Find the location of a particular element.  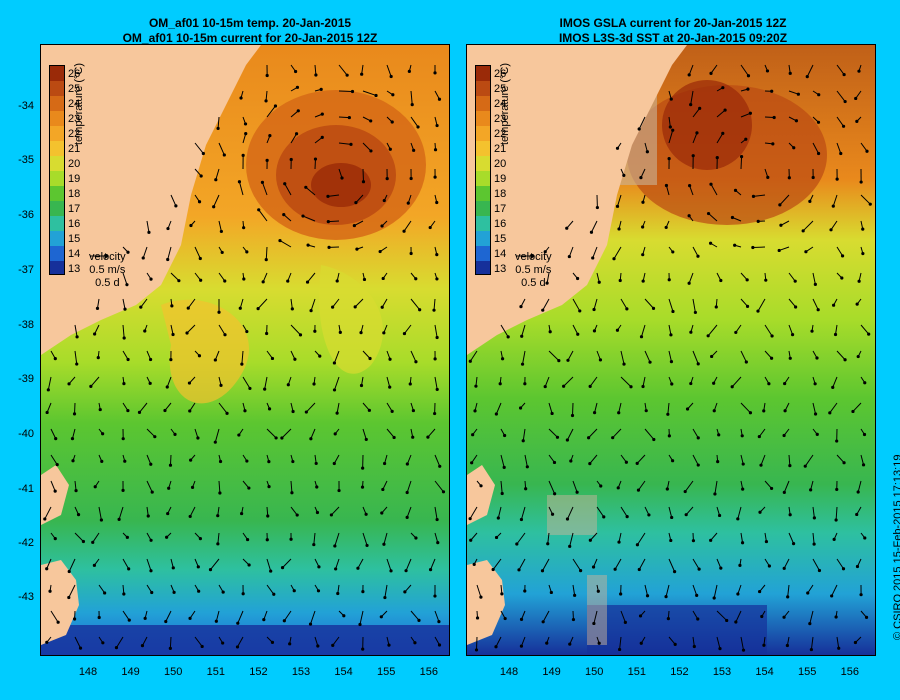

colorbar-tick-label: 22 is located at coordinates (74, 134).